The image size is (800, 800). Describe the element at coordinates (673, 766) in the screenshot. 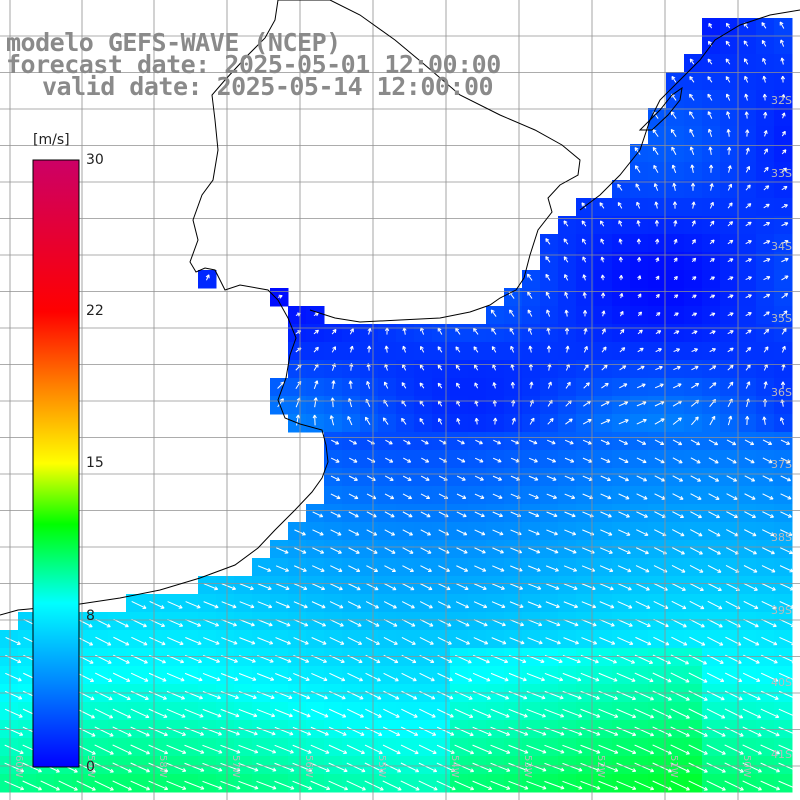

I see `longitude-label: 51W` at that location.